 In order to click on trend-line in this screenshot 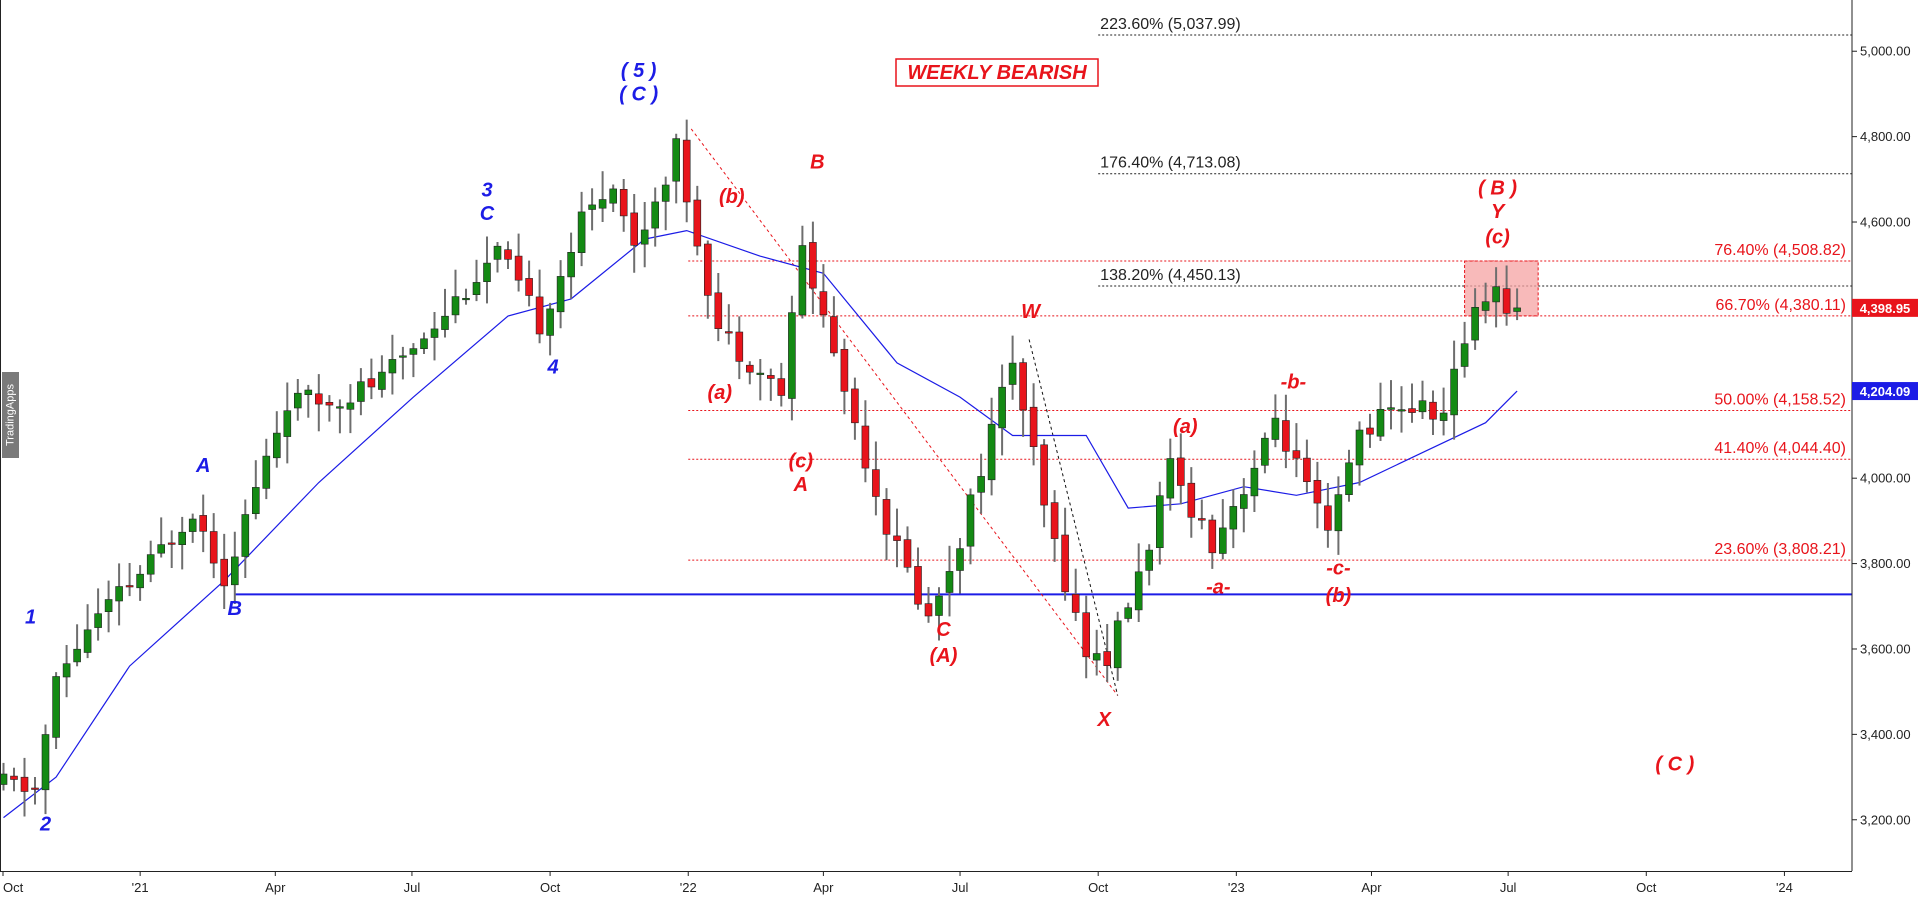, I will do `click(904, 412)`.